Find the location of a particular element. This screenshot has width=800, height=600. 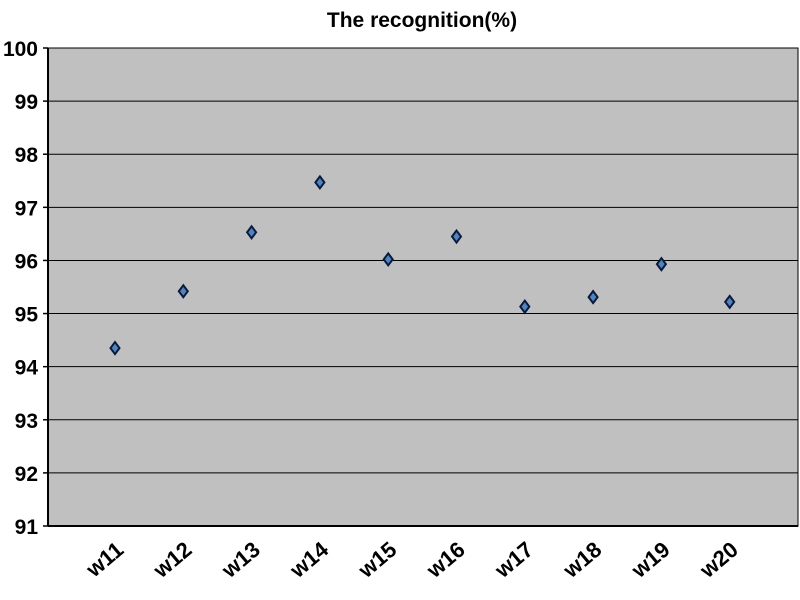

y-tick-label: 91 is located at coordinates (27, 527).